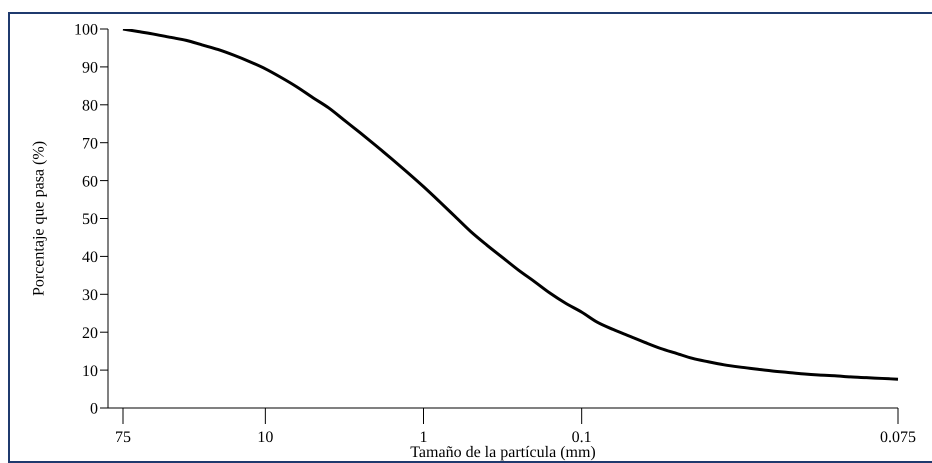 This screenshot has height=463, width=932. I want to click on x-axis-title: Tamaño de la partícula (mm), so click(503, 452).